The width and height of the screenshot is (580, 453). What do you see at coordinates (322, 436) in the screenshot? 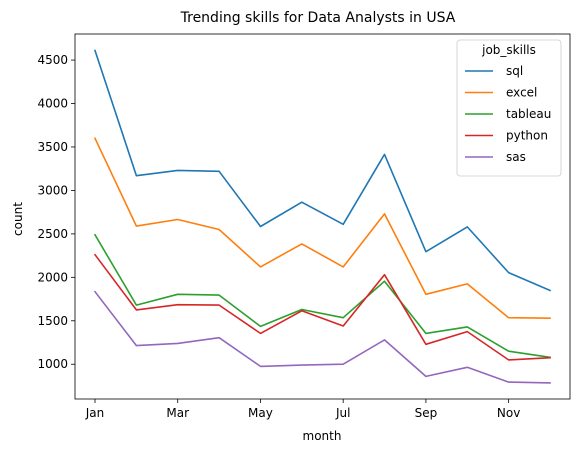
I see `x-axis-label: month` at bounding box center [322, 436].